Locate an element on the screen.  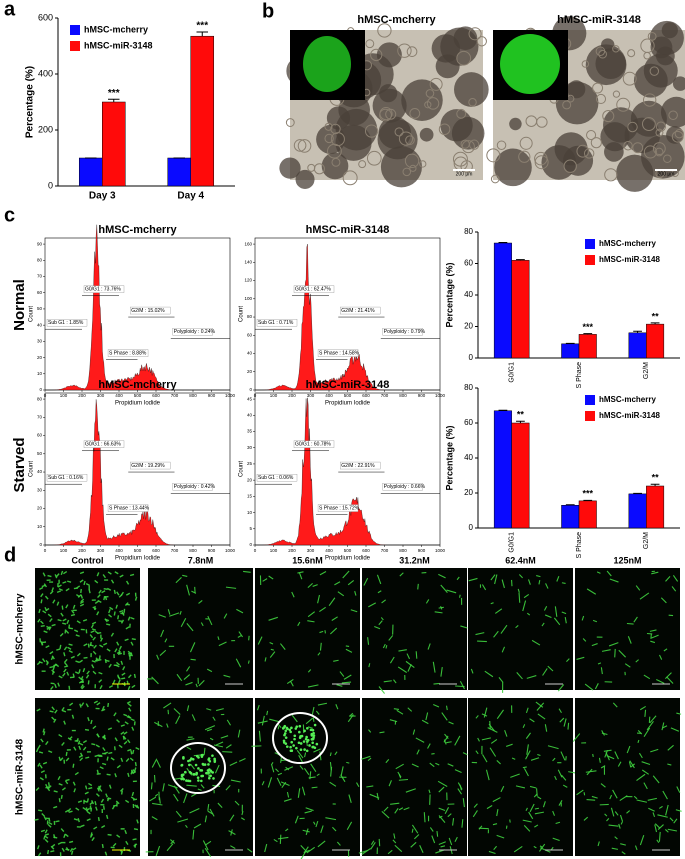
micrograph is located at coordinates (307, 629).